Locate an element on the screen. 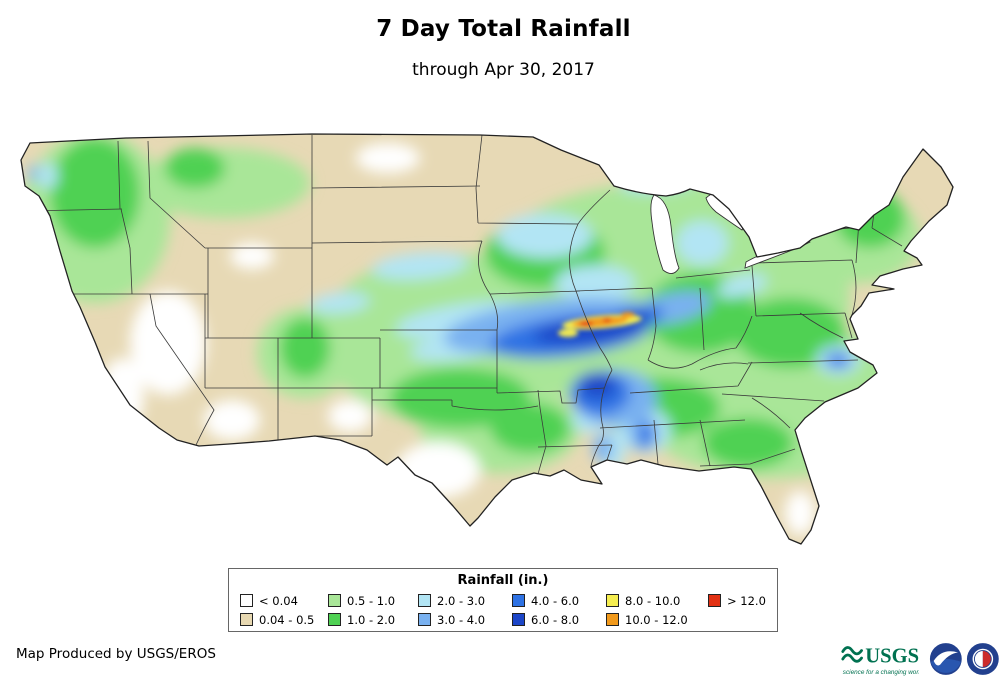 The height and width of the screenshot is (691, 1007). page-subtitle: through Apr 30, 2017 is located at coordinates (503, 70).